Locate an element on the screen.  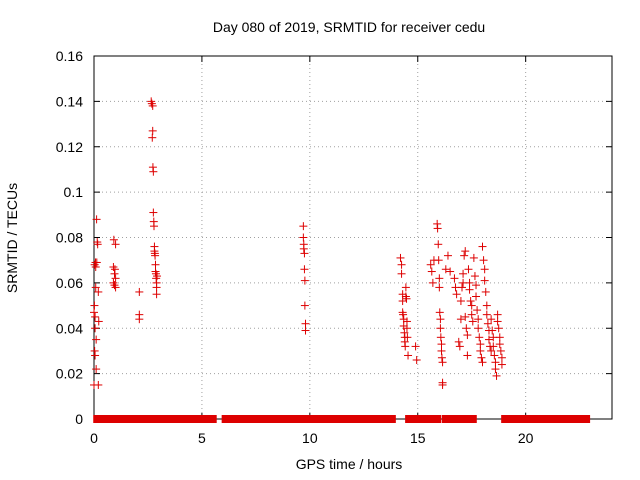
x-tick-label: 5 is located at coordinates (202, 438).